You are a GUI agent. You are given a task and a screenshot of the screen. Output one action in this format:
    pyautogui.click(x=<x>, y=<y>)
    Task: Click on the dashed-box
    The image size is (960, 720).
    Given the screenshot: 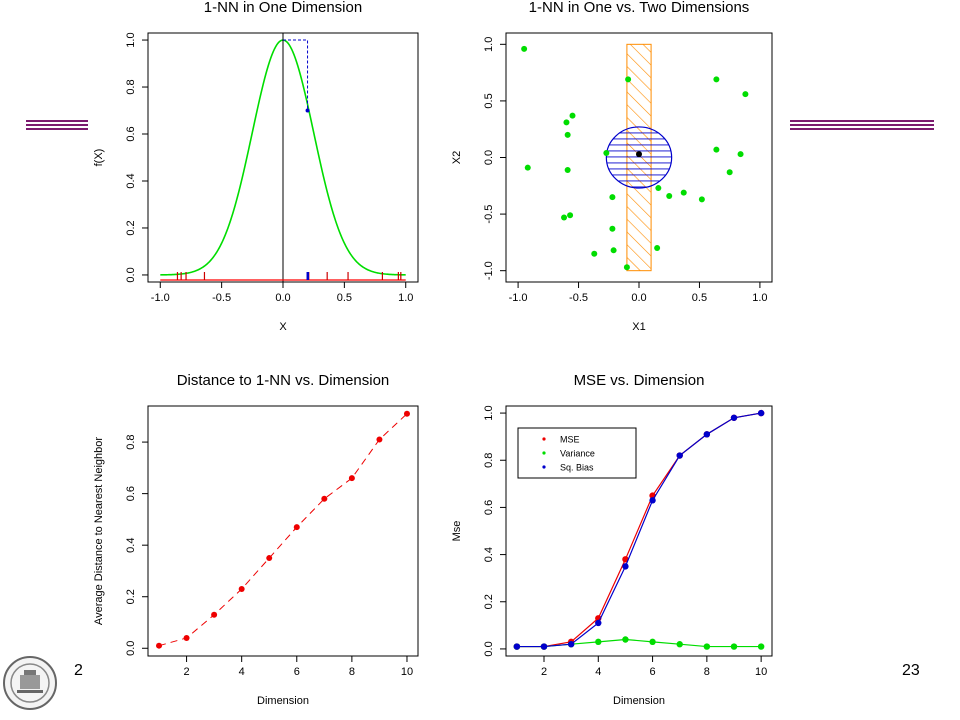 What is the action you would take?
    pyautogui.click(x=296, y=75)
    